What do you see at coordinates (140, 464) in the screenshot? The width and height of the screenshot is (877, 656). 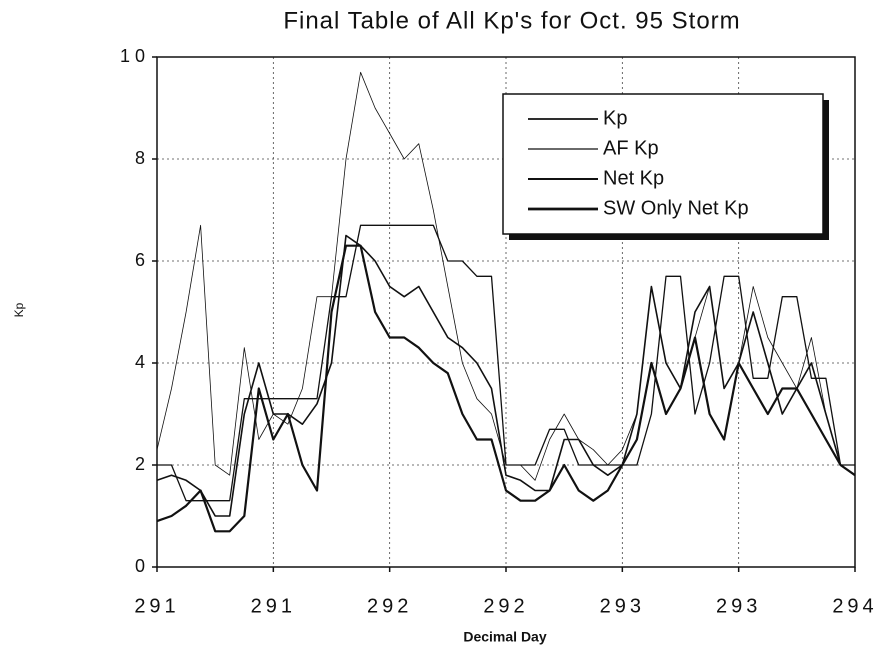 I see `y-tick-label: 2` at bounding box center [140, 464].